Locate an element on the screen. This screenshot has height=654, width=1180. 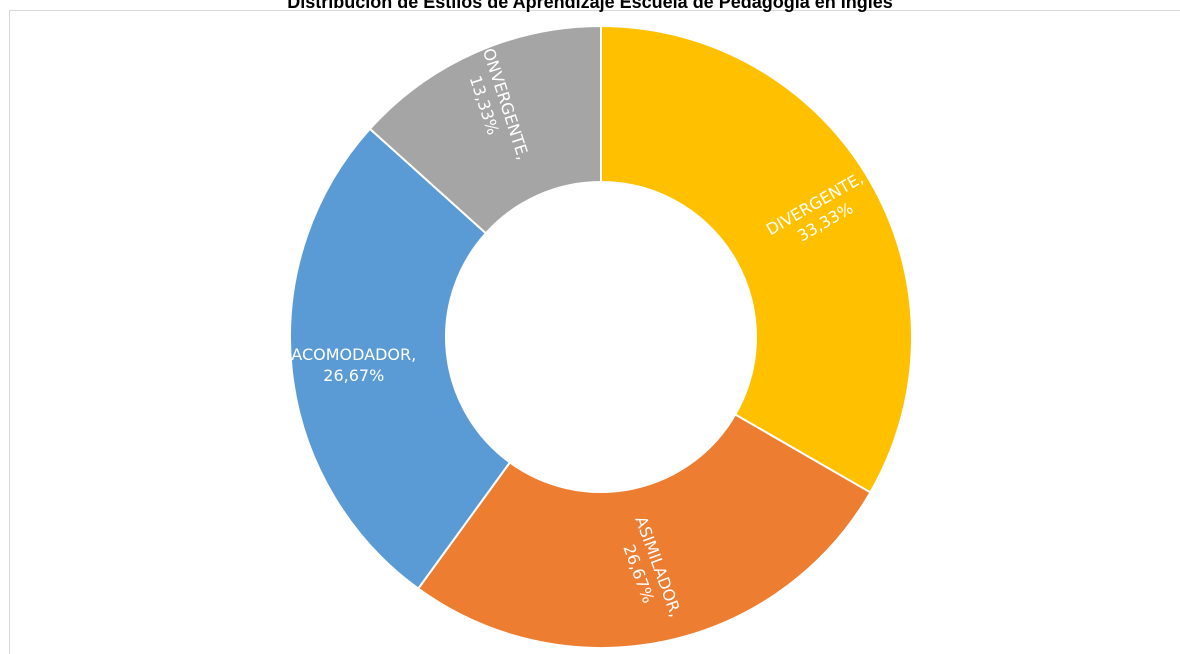
slice-label-name: ACOMODADOR, is located at coordinates (353, 354).